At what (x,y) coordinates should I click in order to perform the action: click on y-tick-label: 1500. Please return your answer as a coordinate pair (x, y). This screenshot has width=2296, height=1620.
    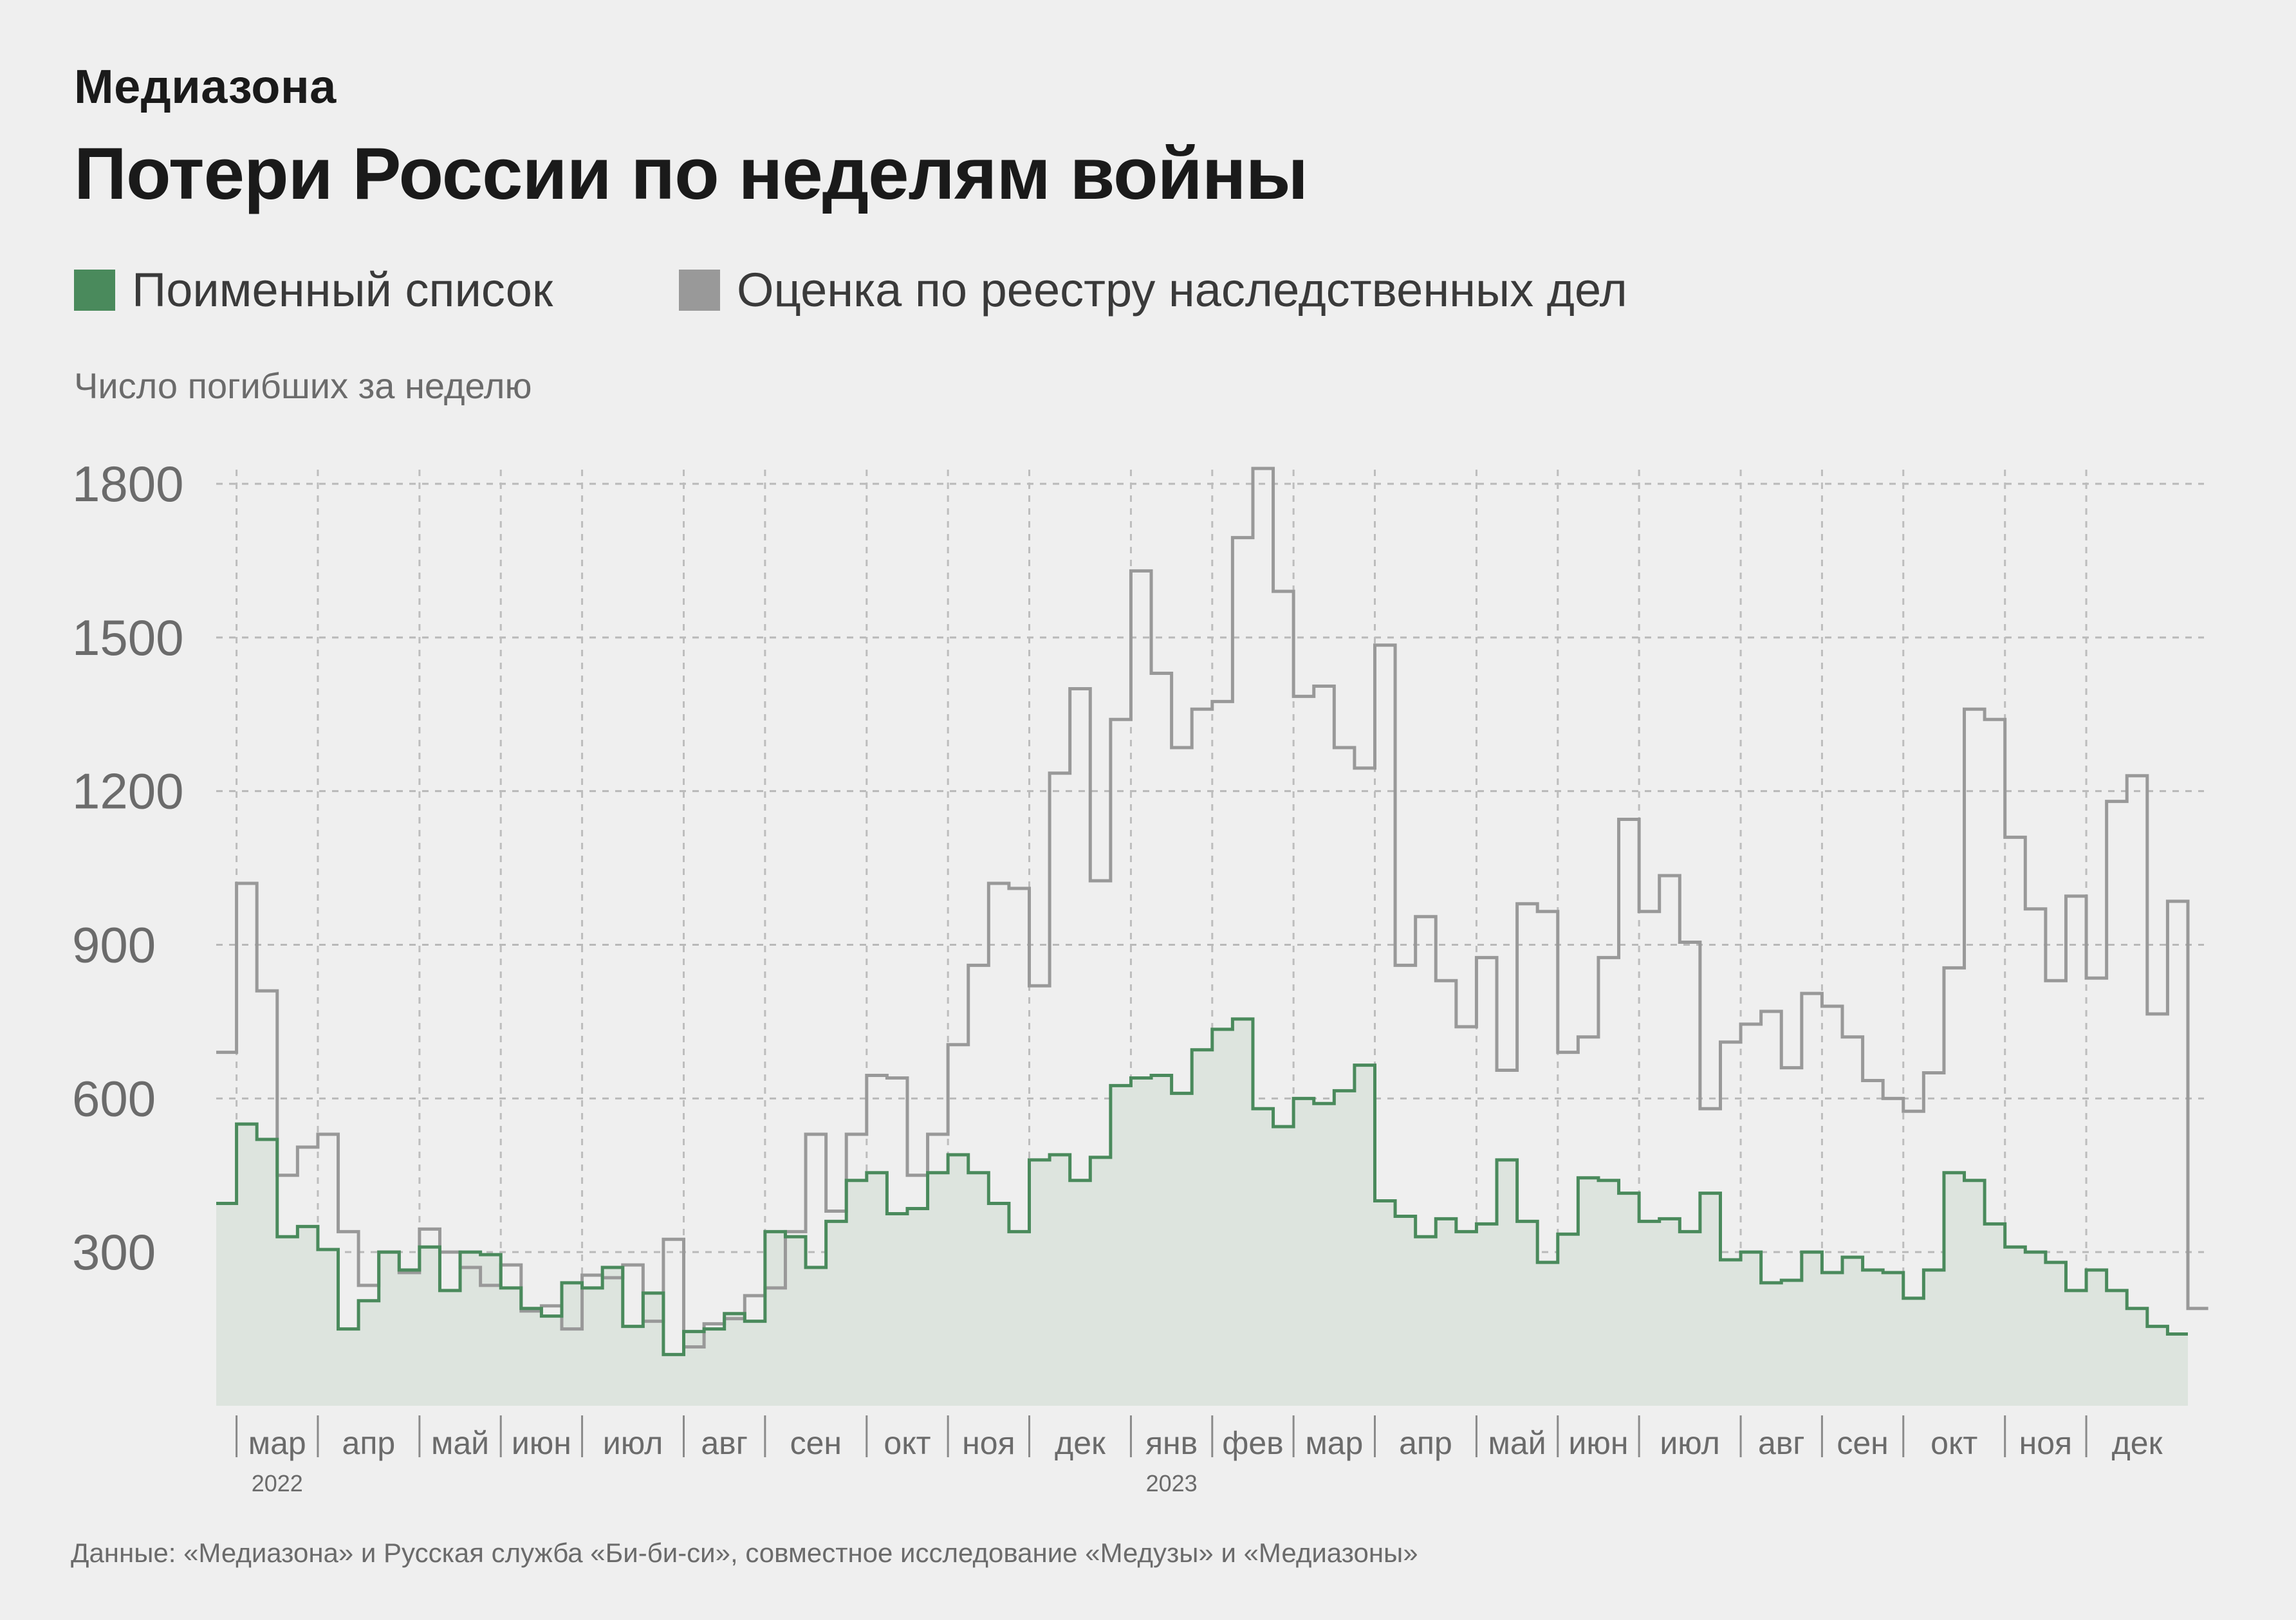
    Looking at the image, I should click on (128, 637).